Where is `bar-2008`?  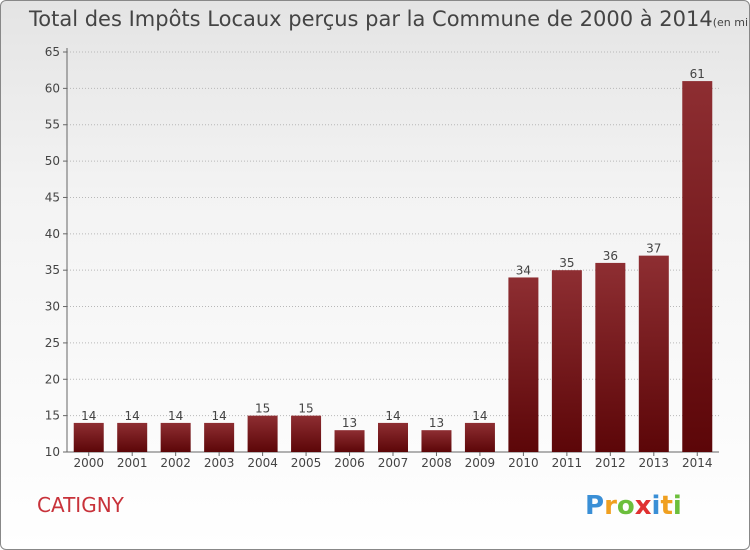
bar-2008 is located at coordinates (436, 441).